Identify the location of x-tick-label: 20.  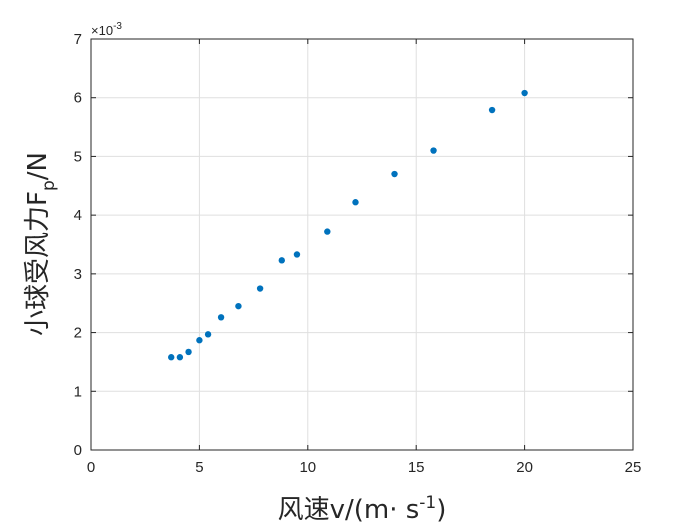
(524, 467).